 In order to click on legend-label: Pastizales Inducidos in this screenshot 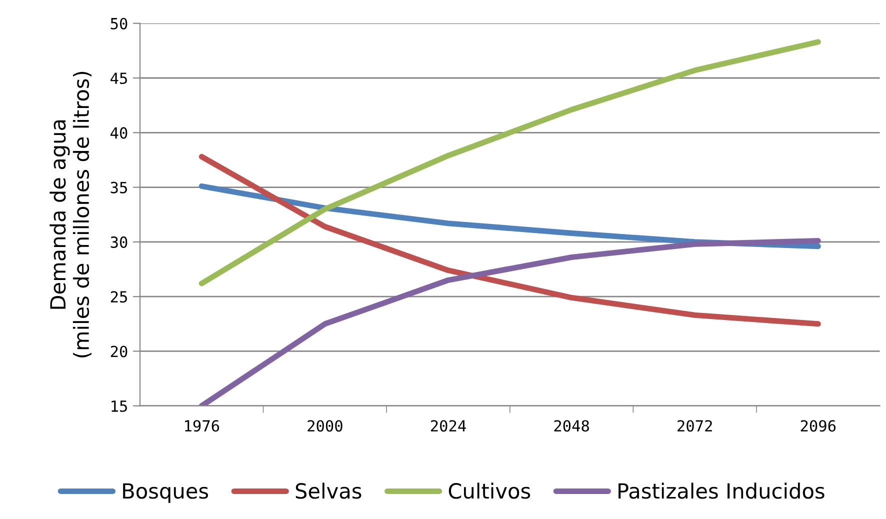, I will do `click(721, 490)`.